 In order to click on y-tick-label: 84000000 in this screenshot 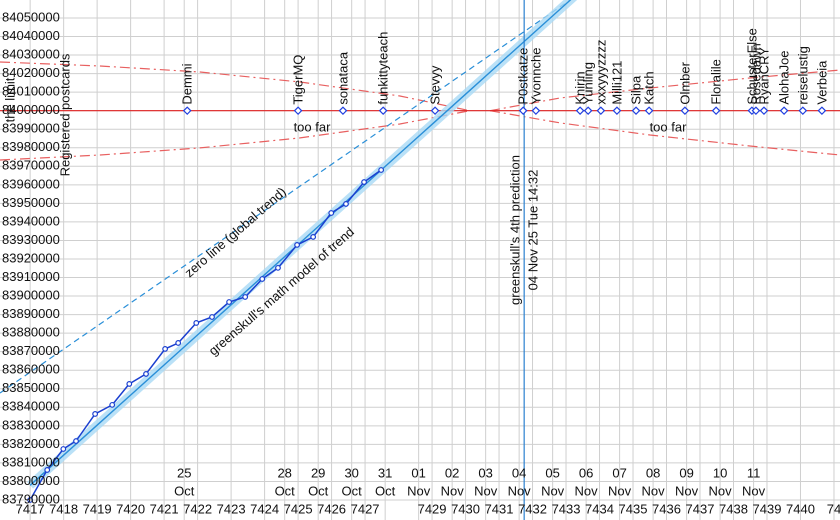, I will do `click(31, 109)`.